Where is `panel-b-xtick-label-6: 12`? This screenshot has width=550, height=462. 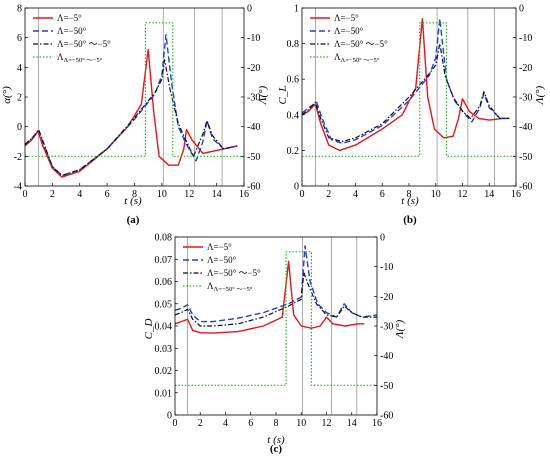 panel-b-xtick-label-6: 12 is located at coordinates (463, 194).